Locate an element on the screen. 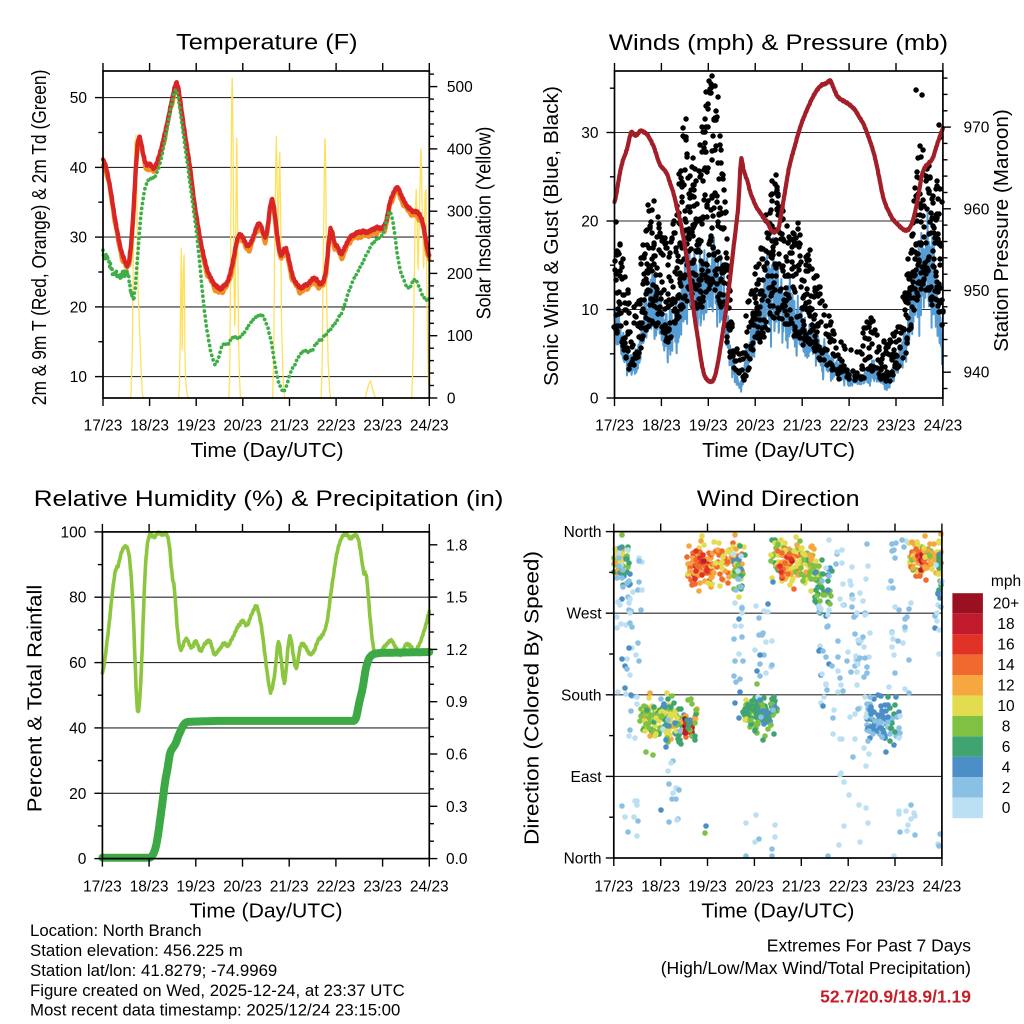 This screenshot has width=1024, height=1024. svg-text: South is located at coordinates (581, 695).